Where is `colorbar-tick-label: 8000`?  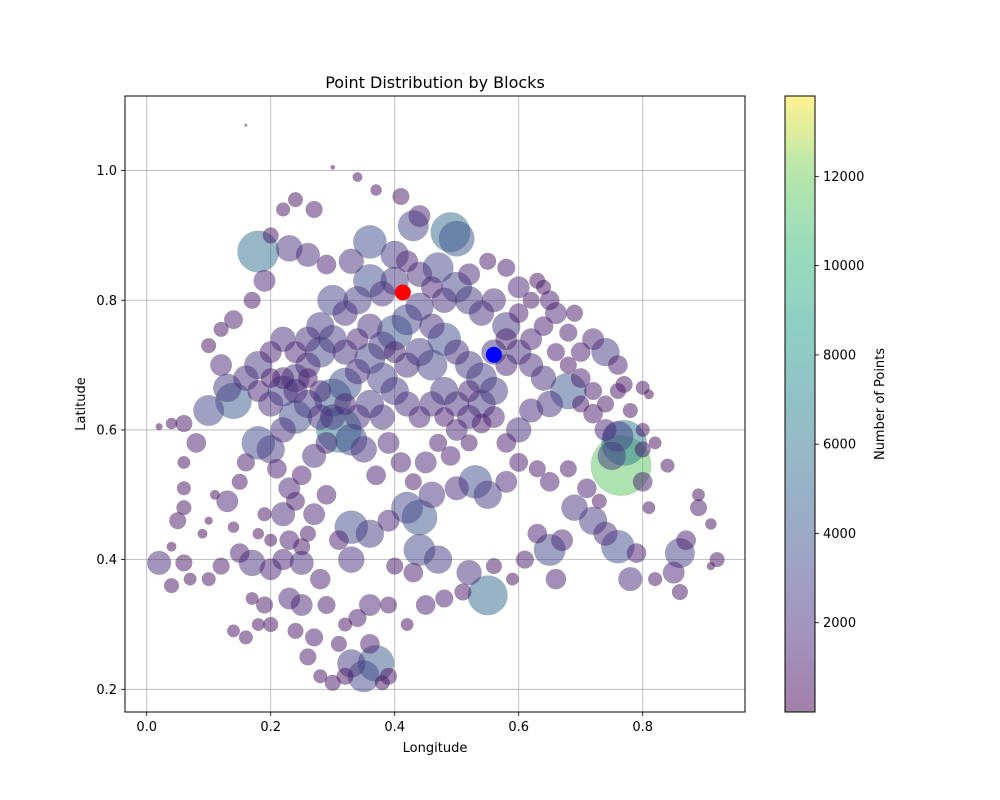
colorbar-tick-label: 8000 is located at coordinates (839, 355).